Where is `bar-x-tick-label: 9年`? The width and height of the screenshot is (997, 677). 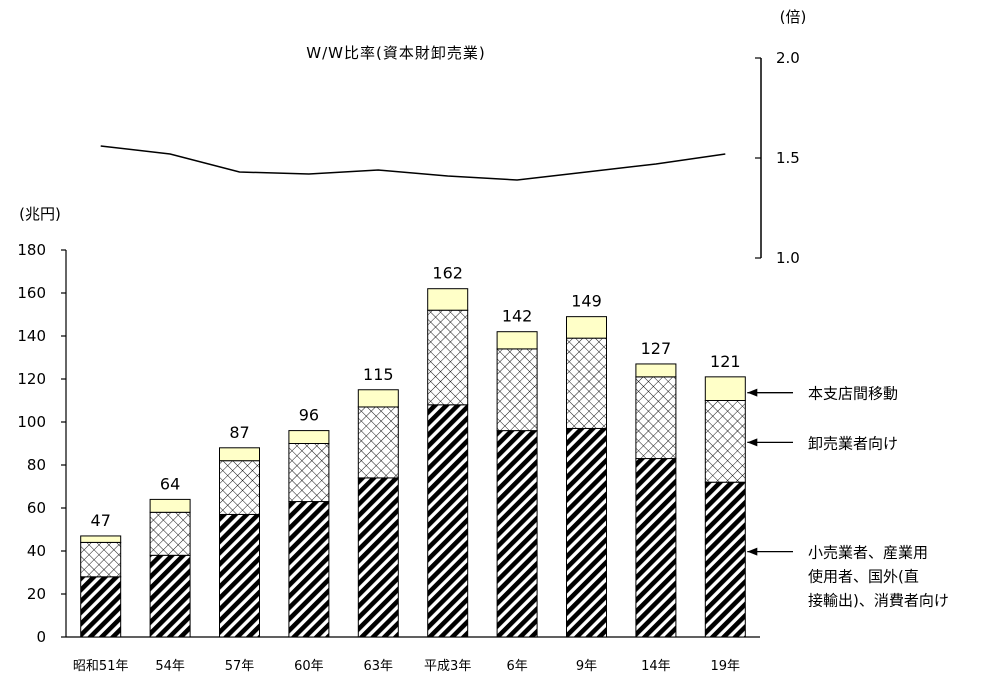
bar-x-tick-label: 9年 is located at coordinates (586, 666).